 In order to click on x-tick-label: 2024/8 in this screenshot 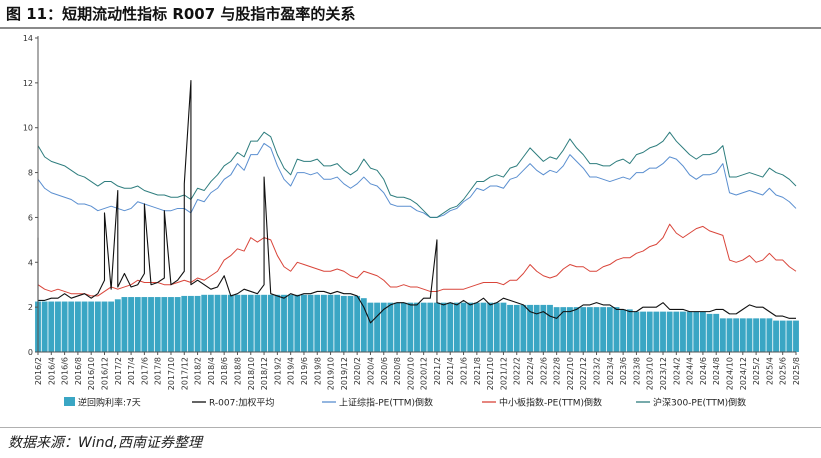, I will do `click(716, 371)`.